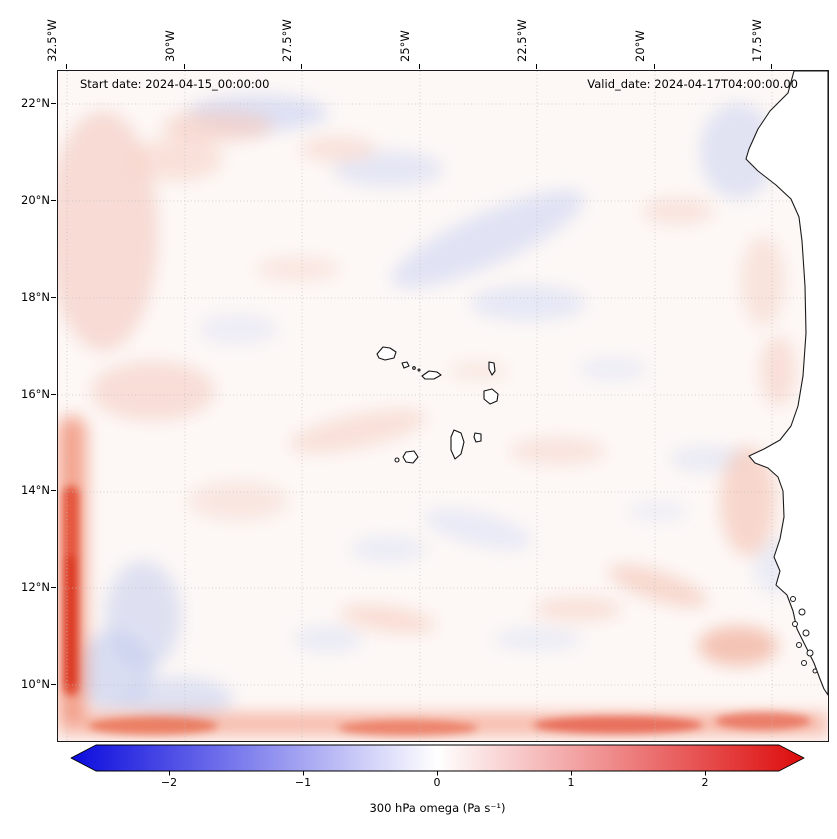 This screenshot has width=837, height=839. I want to click on y-tick-label: 20°N, so click(35, 200).